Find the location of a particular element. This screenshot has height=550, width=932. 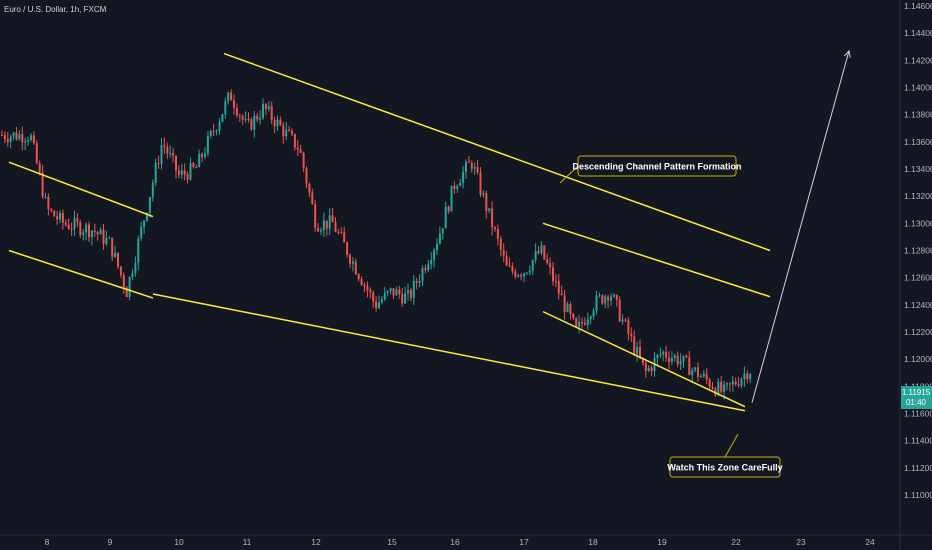

price-tick-label: 1.13400 is located at coordinates (918, 169).